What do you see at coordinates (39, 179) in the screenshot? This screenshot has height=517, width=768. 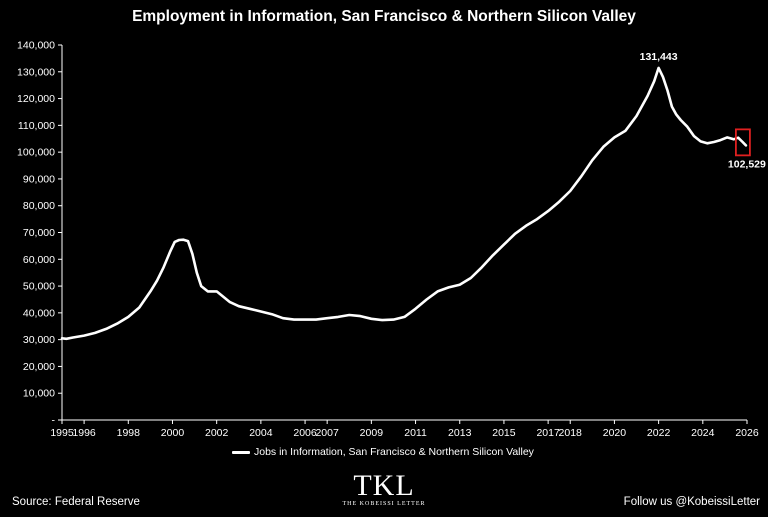 I see `y-tick-label: 90,000` at bounding box center [39, 179].